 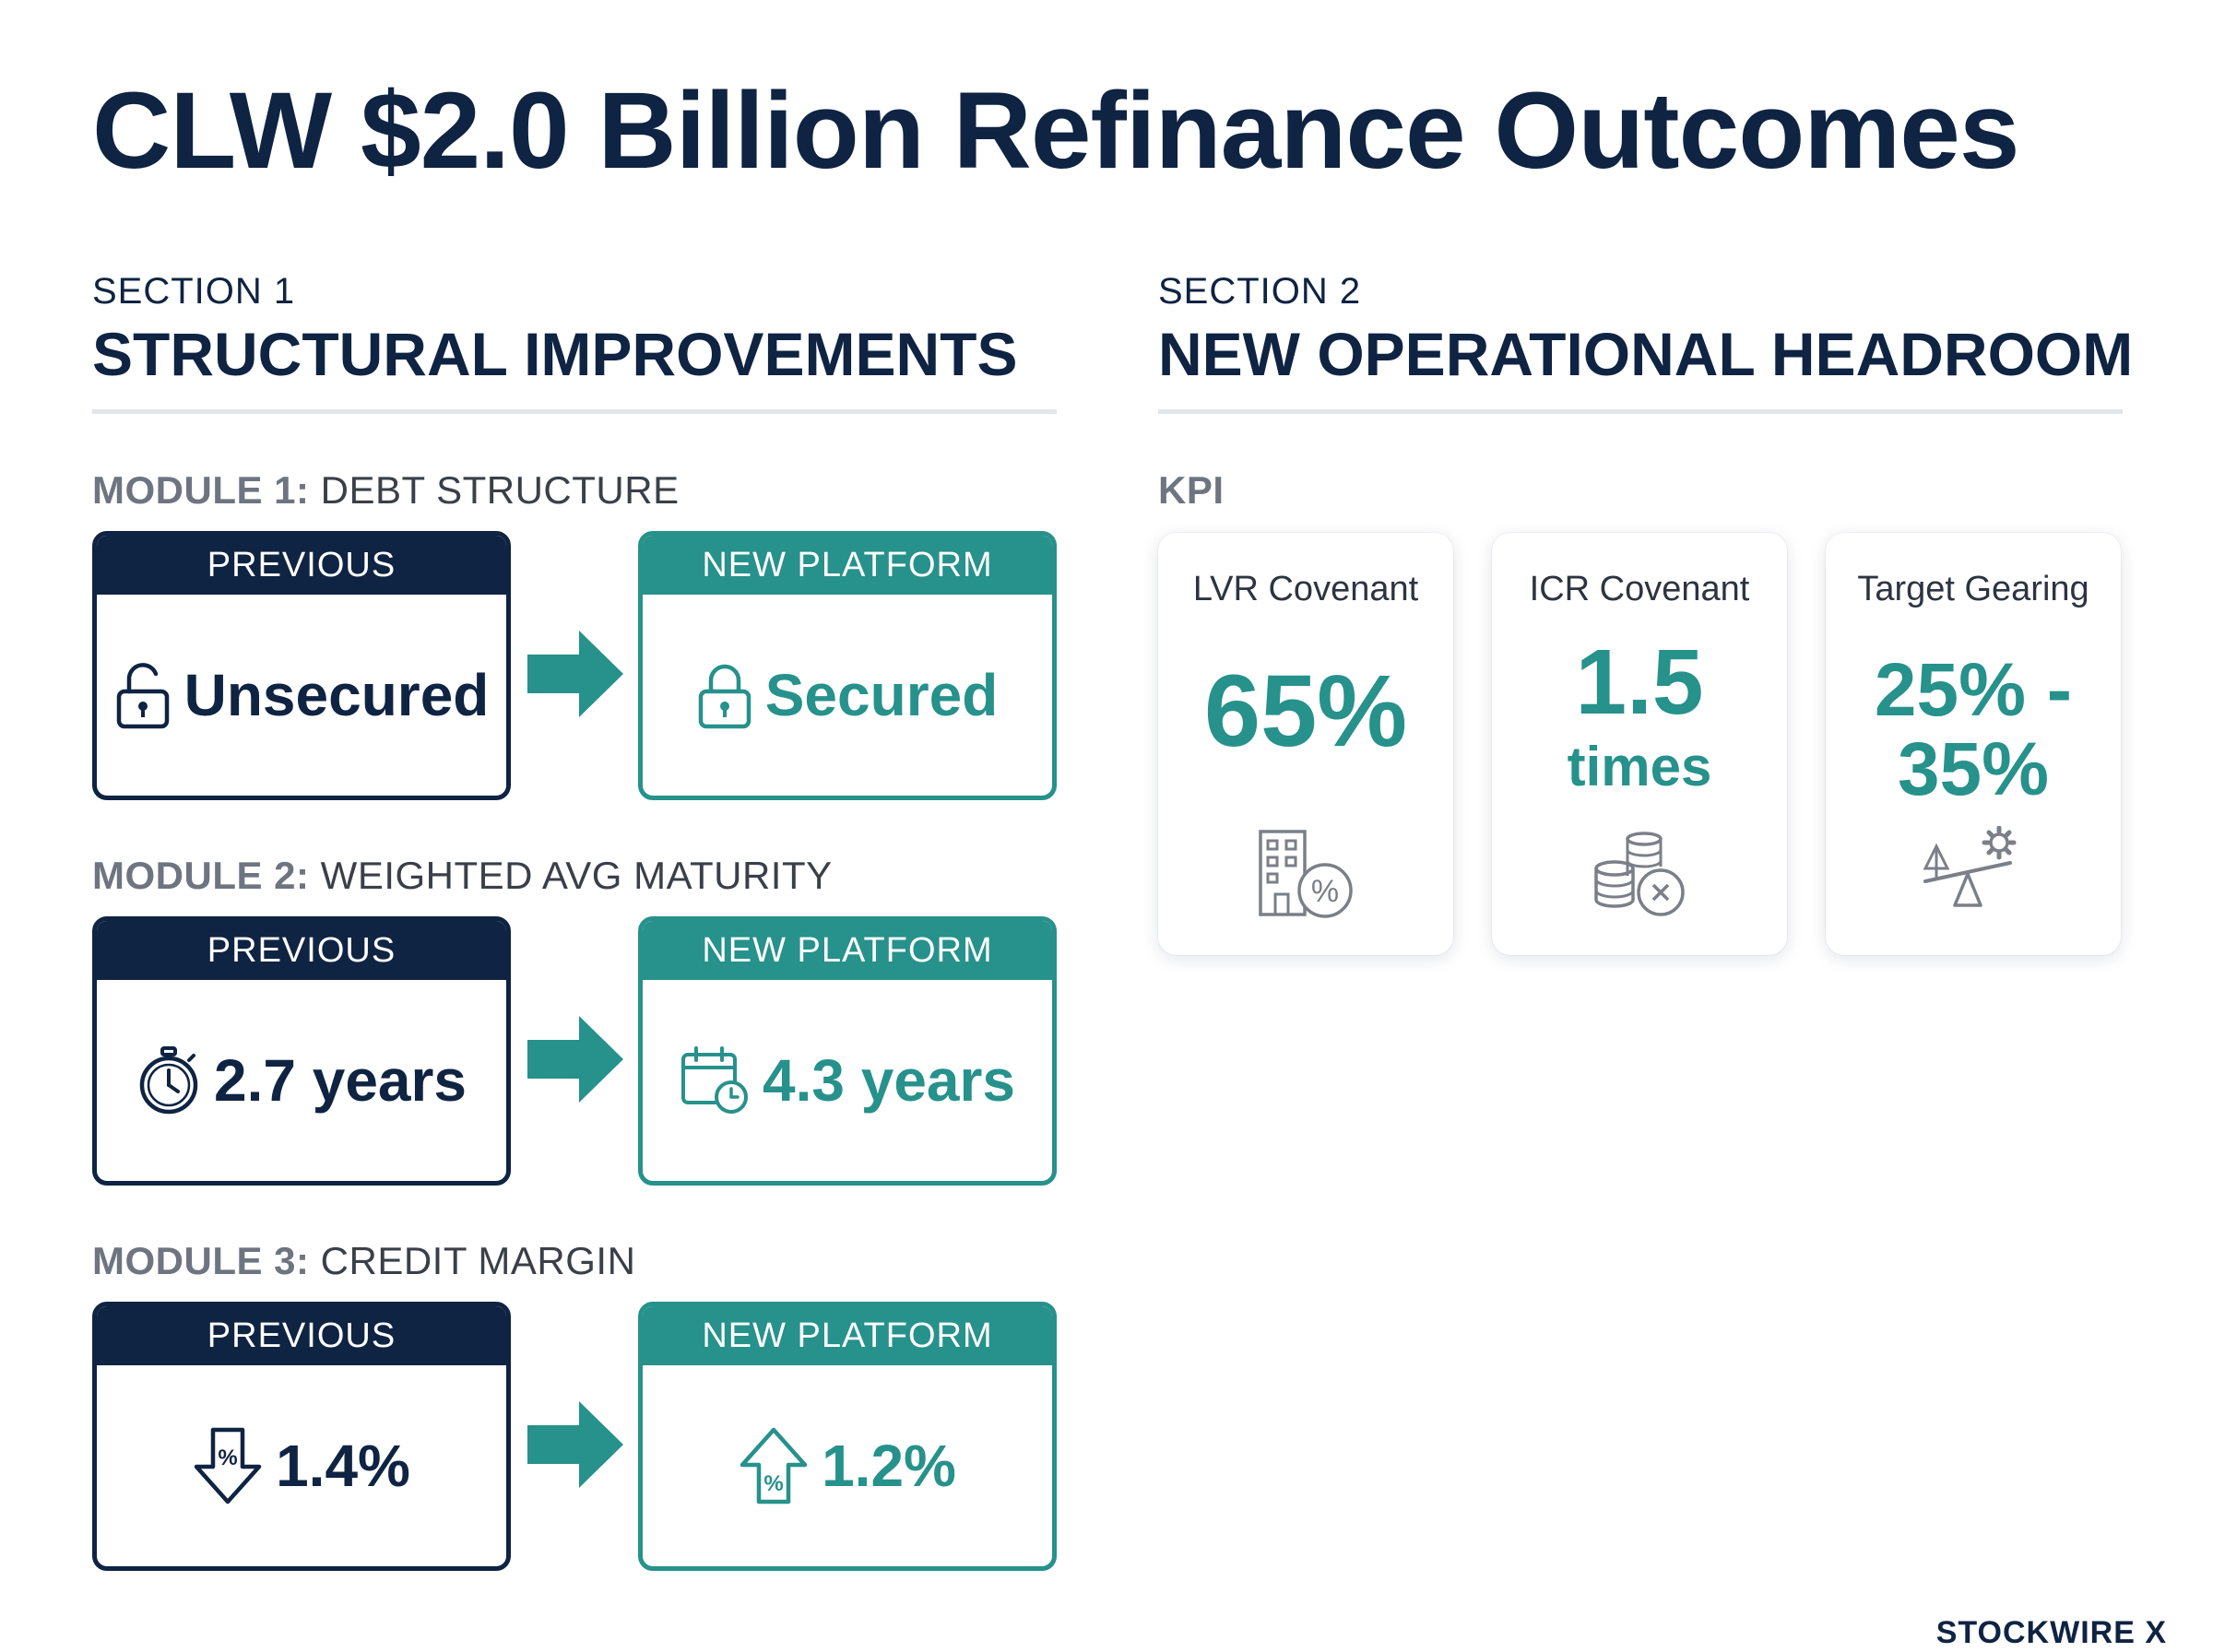 I want to click on section-1-label: SECTION 1, so click(x=194, y=291).